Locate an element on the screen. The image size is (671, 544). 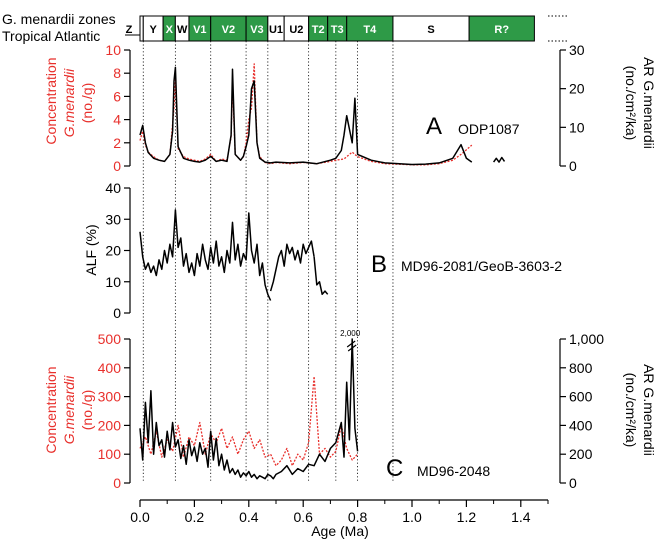
panel-a-letter: A is located at coordinates (434, 126).